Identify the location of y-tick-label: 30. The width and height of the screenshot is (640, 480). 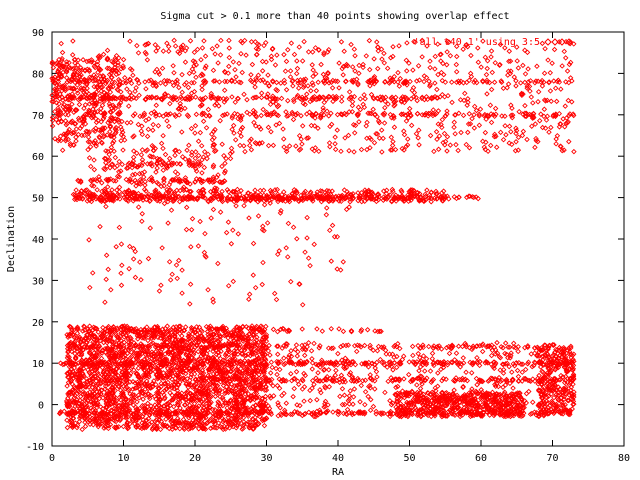
(38, 281).